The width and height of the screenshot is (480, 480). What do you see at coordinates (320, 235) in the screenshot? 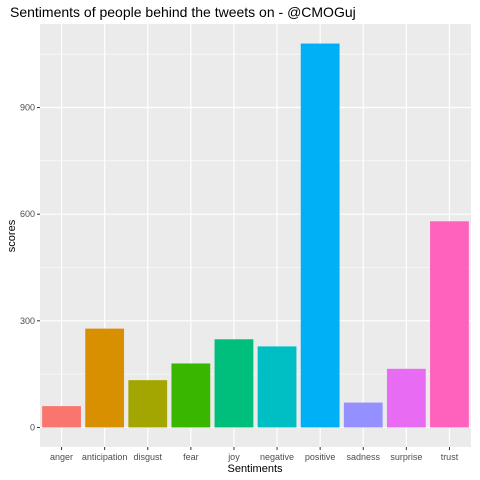
I see `bar-positive` at bounding box center [320, 235].